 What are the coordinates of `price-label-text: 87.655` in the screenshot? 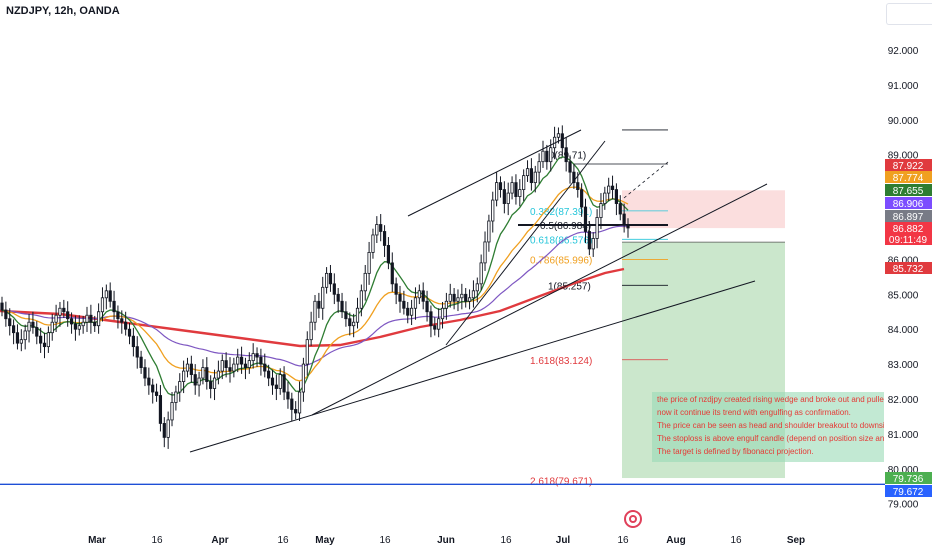 It's located at (908, 191).